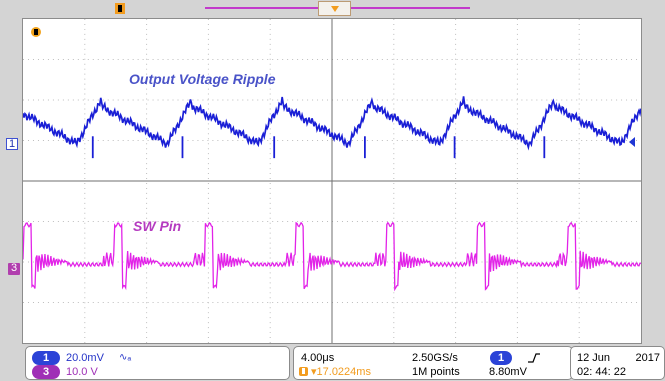 Image resolution: width=665 pixels, height=381 pixels. What do you see at coordinates (341, 372) in the screenshot?
I see `trigger-offset: ▾17.0224ms` at bounding box center [341, 372].